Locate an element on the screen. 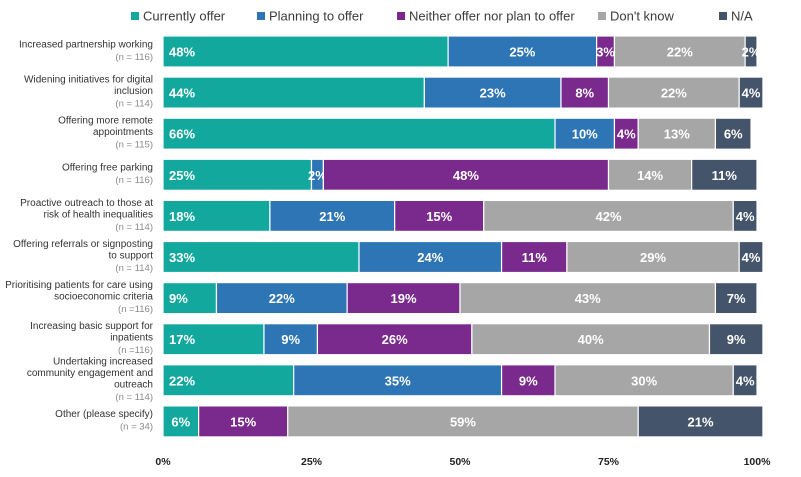 Image resolution: width=801 pixels, height=477 pixels. bar-value-label: 11% is located at coordinates (535, 257).